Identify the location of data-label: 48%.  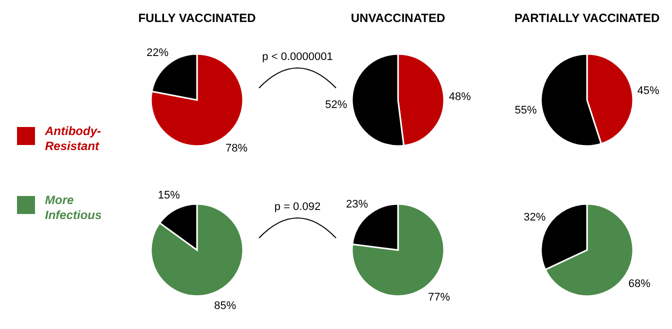
(460, 96).